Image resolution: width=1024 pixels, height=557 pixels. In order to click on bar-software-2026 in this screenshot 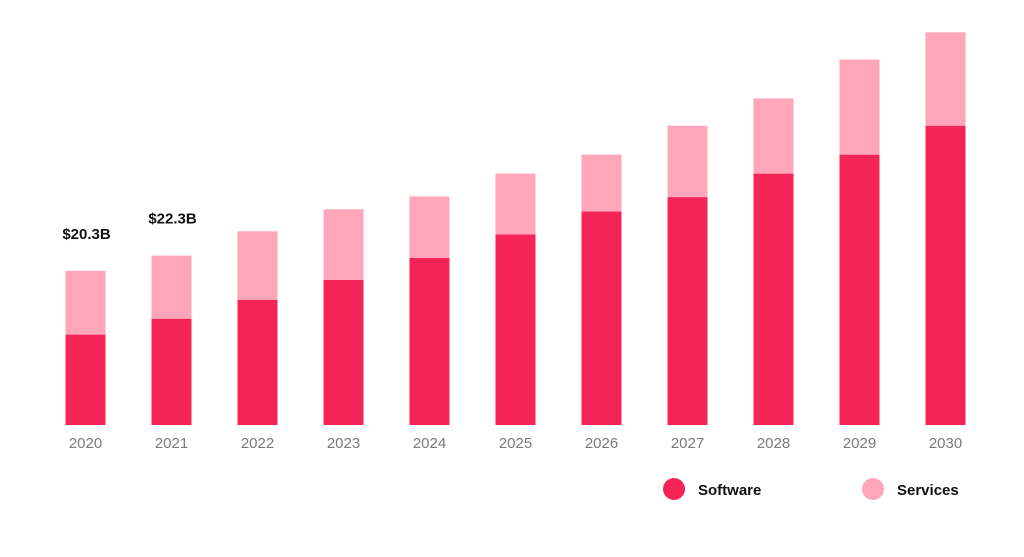, I will do `click(601, 318)`.